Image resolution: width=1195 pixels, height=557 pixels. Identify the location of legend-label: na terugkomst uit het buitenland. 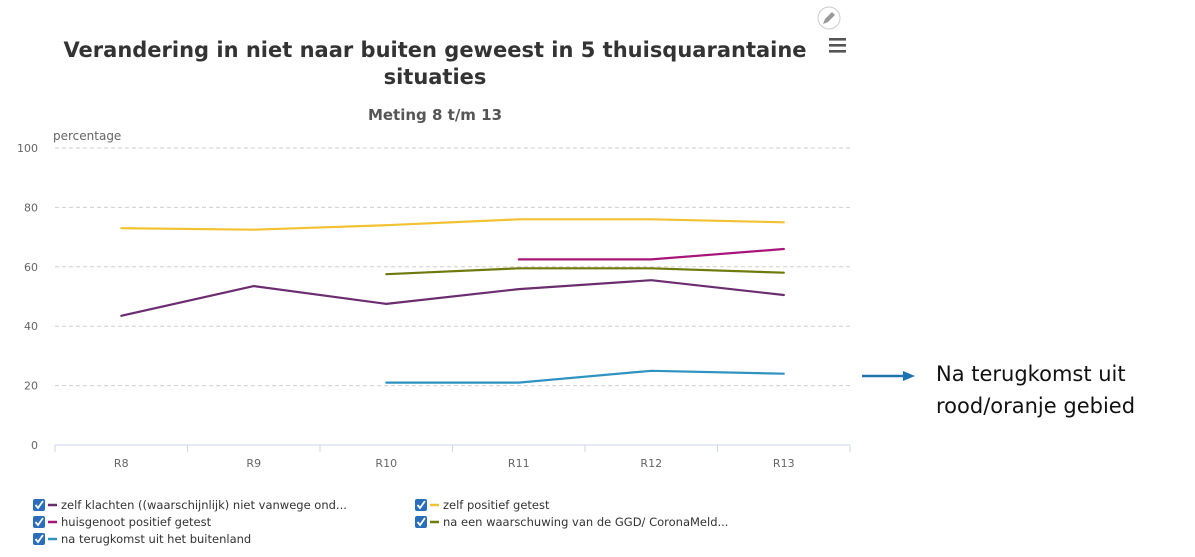
(156, 539).